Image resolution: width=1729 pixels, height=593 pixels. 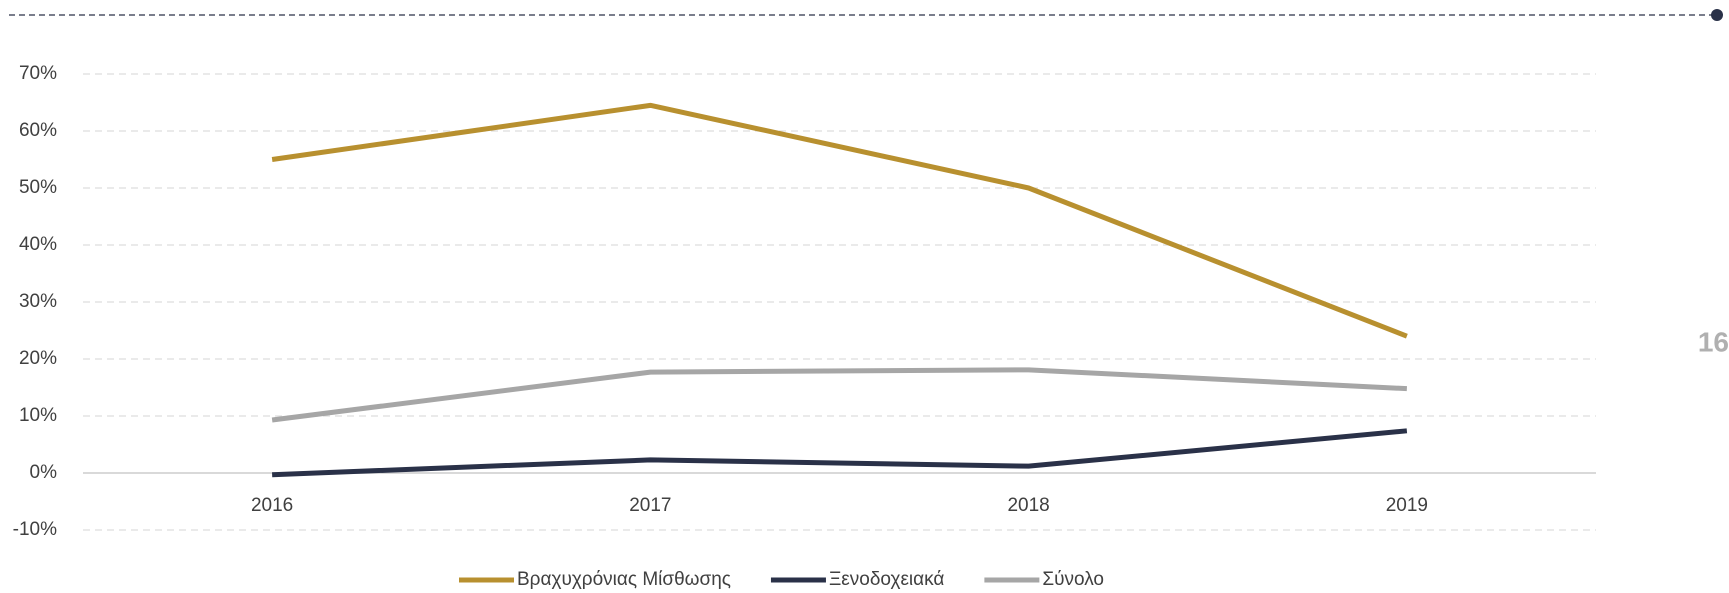 What do you see at coordinates (272, 505) in the screenshot?
I see `x-tick-label: 2016` at bounding box center [272, 505].